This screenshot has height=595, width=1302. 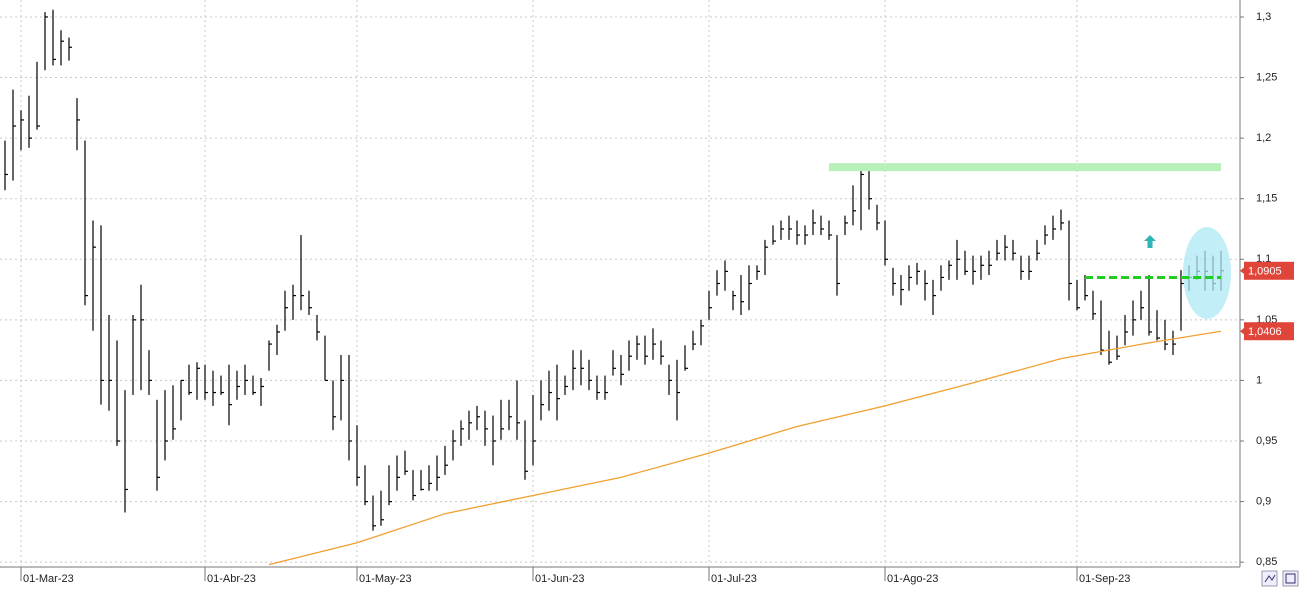 What do you see at coordinates (1266, 77) in the screenshot?
I see `y-tick-label: 1,25` at bounding box center [1266, 77].